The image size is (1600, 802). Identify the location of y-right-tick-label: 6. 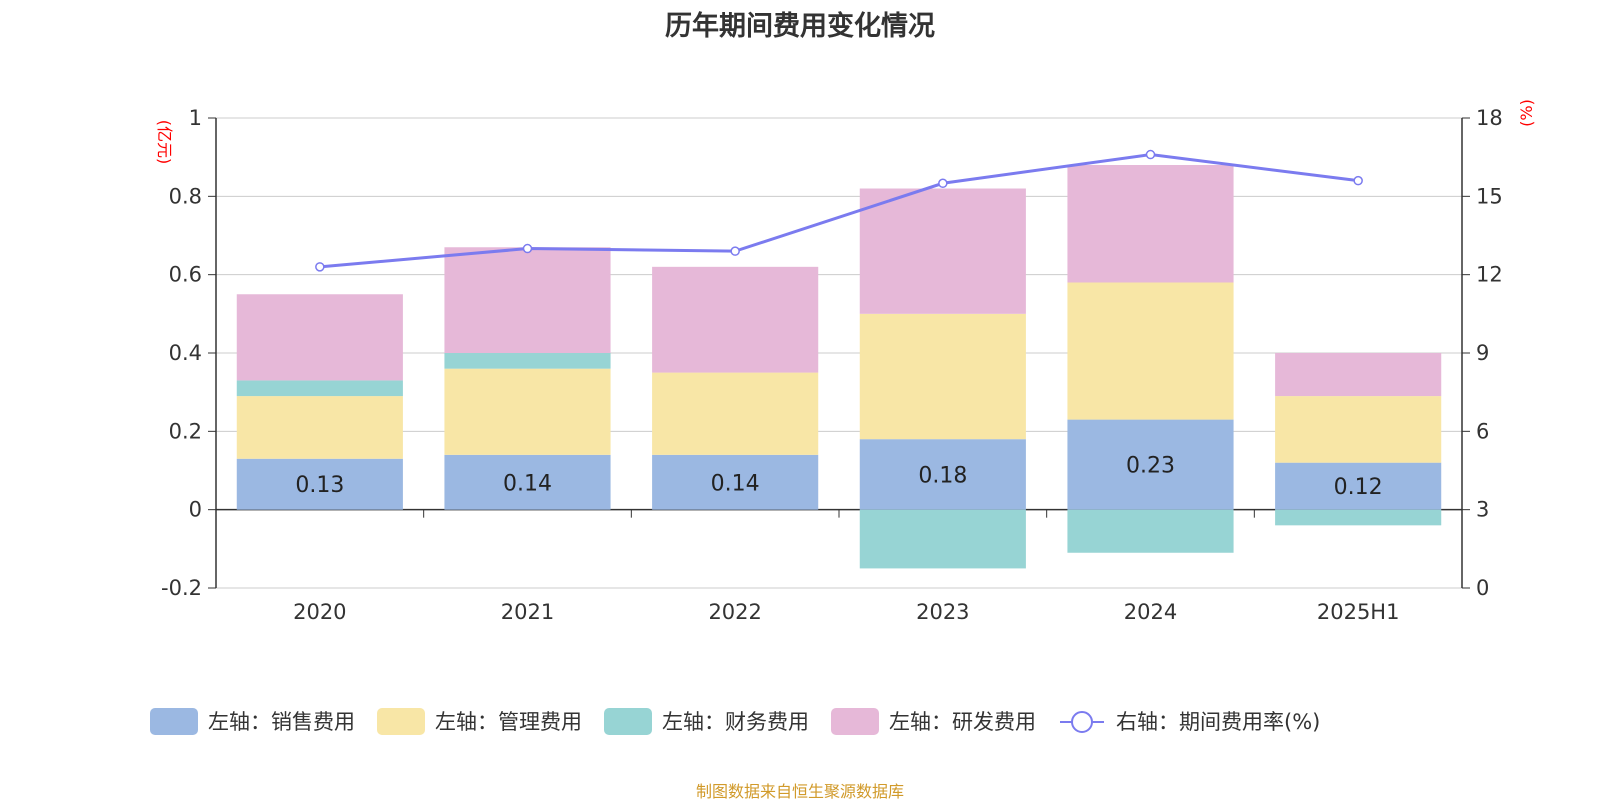
(1482, 431).